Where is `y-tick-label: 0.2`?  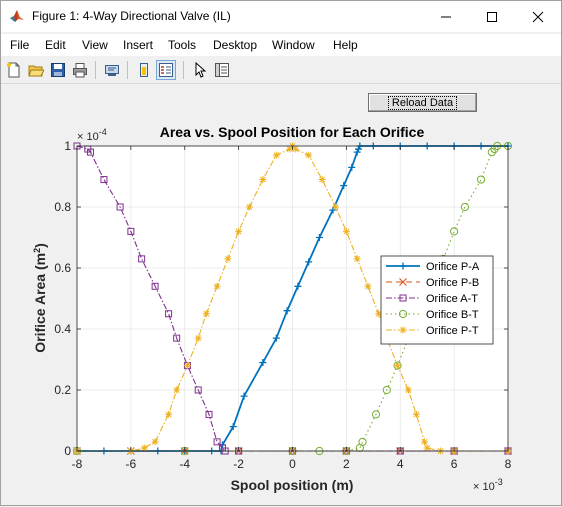
y-tick-label: 0.2 is located at coordinates (62, 390).